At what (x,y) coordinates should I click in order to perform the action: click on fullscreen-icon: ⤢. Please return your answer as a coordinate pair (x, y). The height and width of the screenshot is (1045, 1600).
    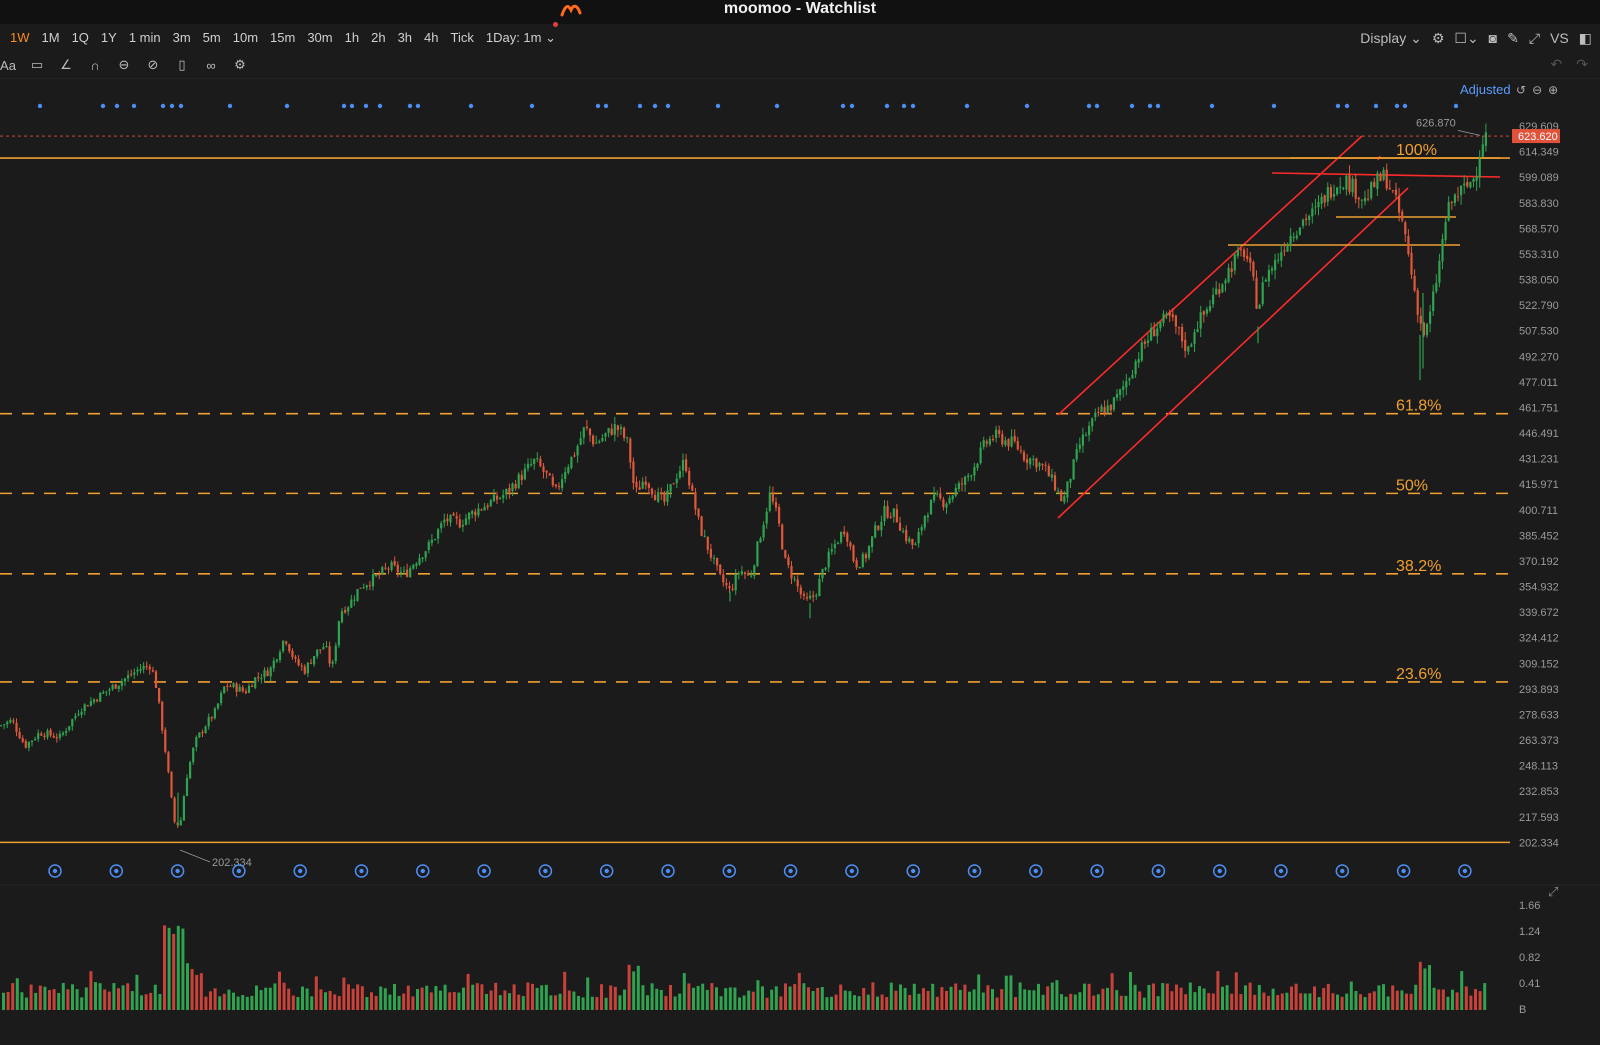
    Looking at the image, I should click on (1534, 37).